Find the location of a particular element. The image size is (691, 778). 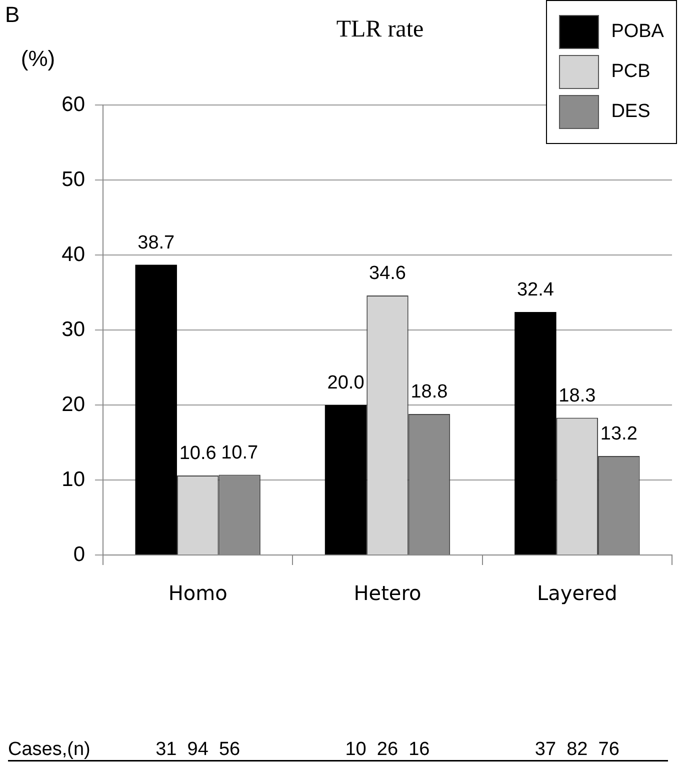

y-tick-label: 50 is located at coordinates (73, 179).